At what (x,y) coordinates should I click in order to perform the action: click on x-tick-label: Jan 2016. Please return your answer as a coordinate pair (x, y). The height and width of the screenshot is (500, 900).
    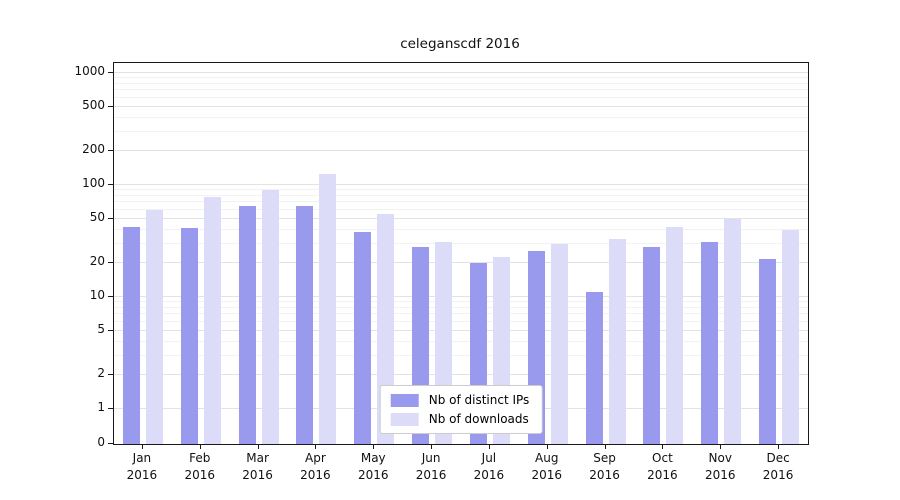
    Looking at the image, I should click on (142, 467).